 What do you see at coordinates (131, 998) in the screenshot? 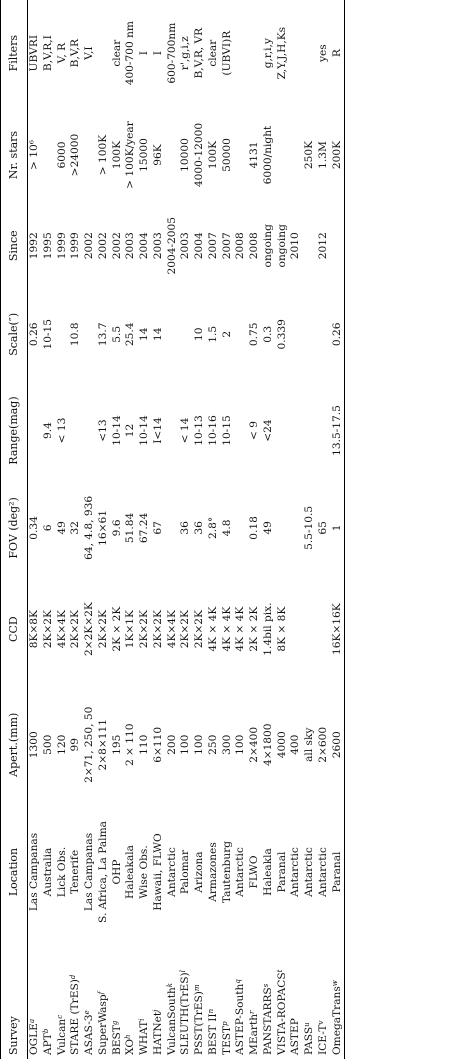
I see `cell-survey: XOh` at bounding box center [131, 998].